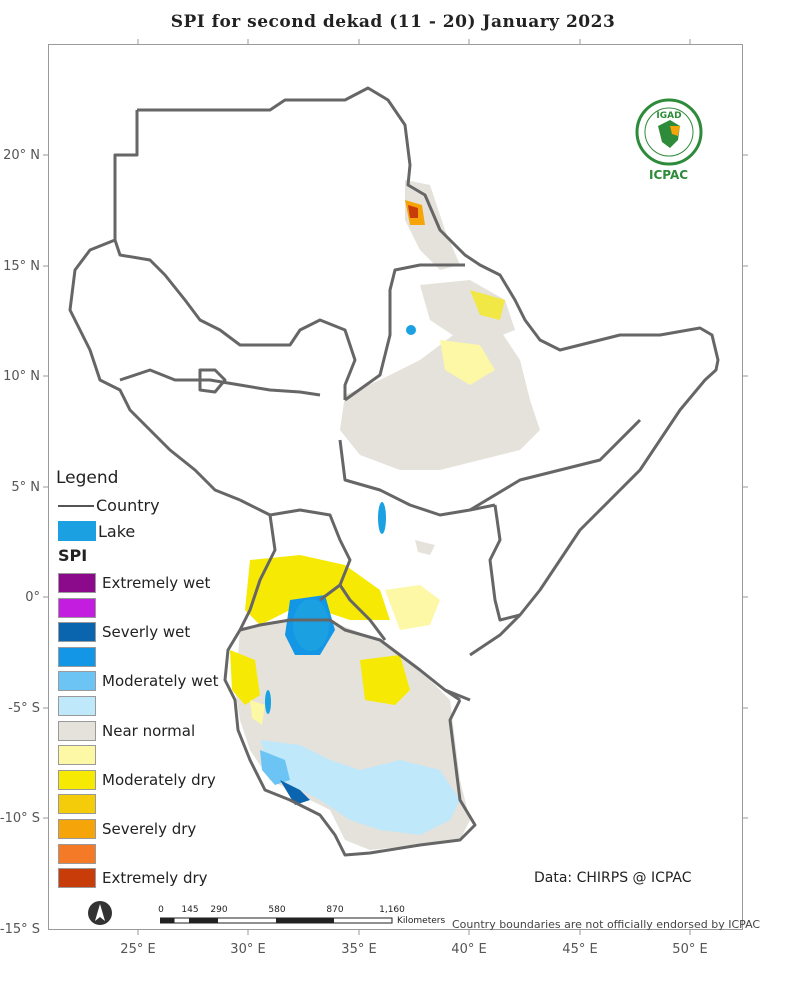 The width and height of the screenshot is (786, 981). What do you see at coordinates (335, 910) in the screenshot?
I see `scale-tick-870: 870` at bounding box center [335, 910].